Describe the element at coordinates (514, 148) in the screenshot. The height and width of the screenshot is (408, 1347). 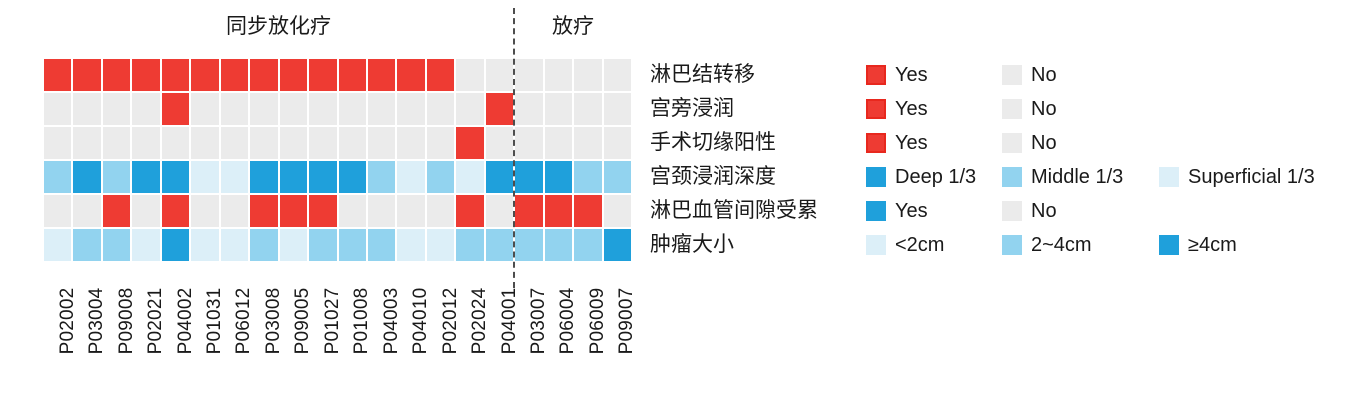
I see `group-divider-line` at that location.